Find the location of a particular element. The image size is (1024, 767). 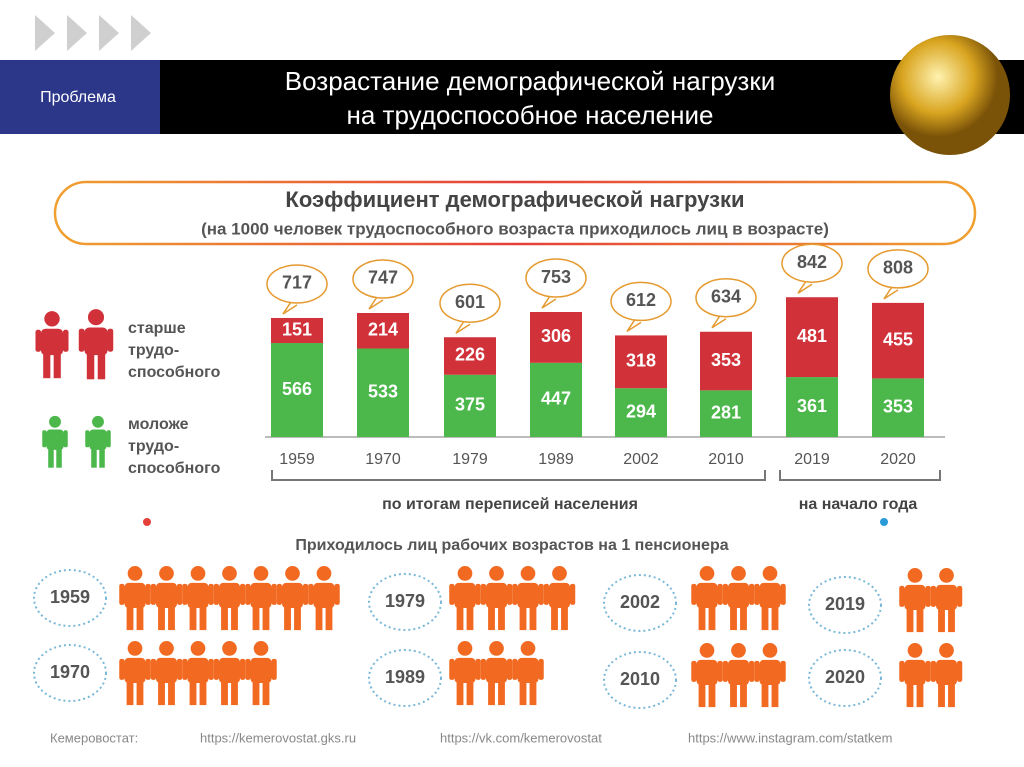

x-tick-label: 2002 is located at coordinates (641, 459).